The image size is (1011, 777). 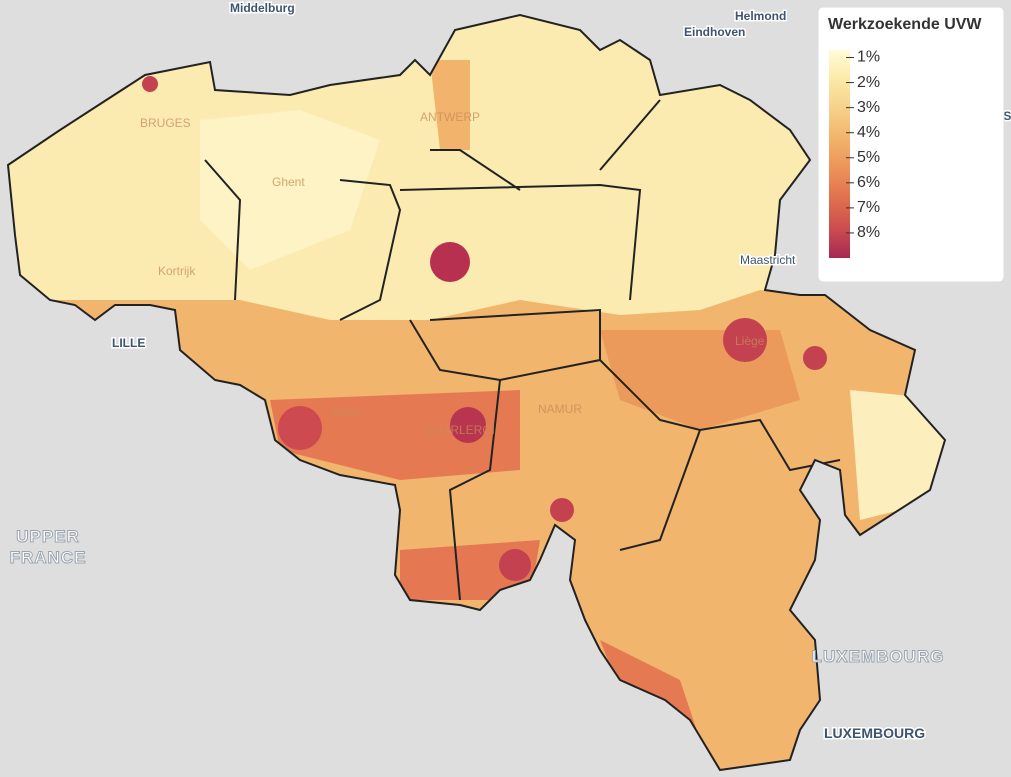 I want to click on legend-label: 2%, so click(x=868, y=82).